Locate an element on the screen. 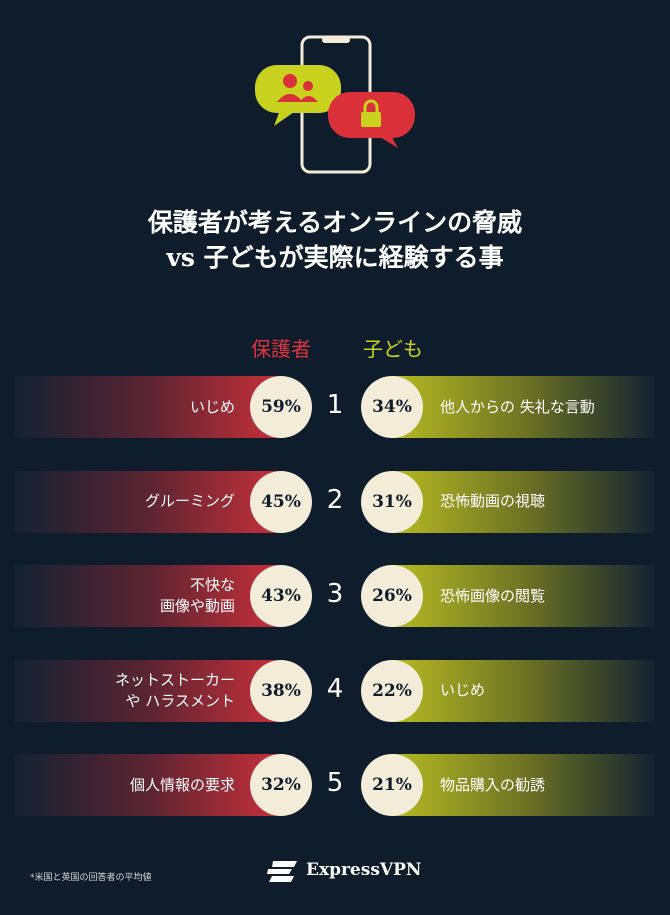 This screenshot has height=915, width=670. children-header: 子ども is located at coordinates (393, 349).